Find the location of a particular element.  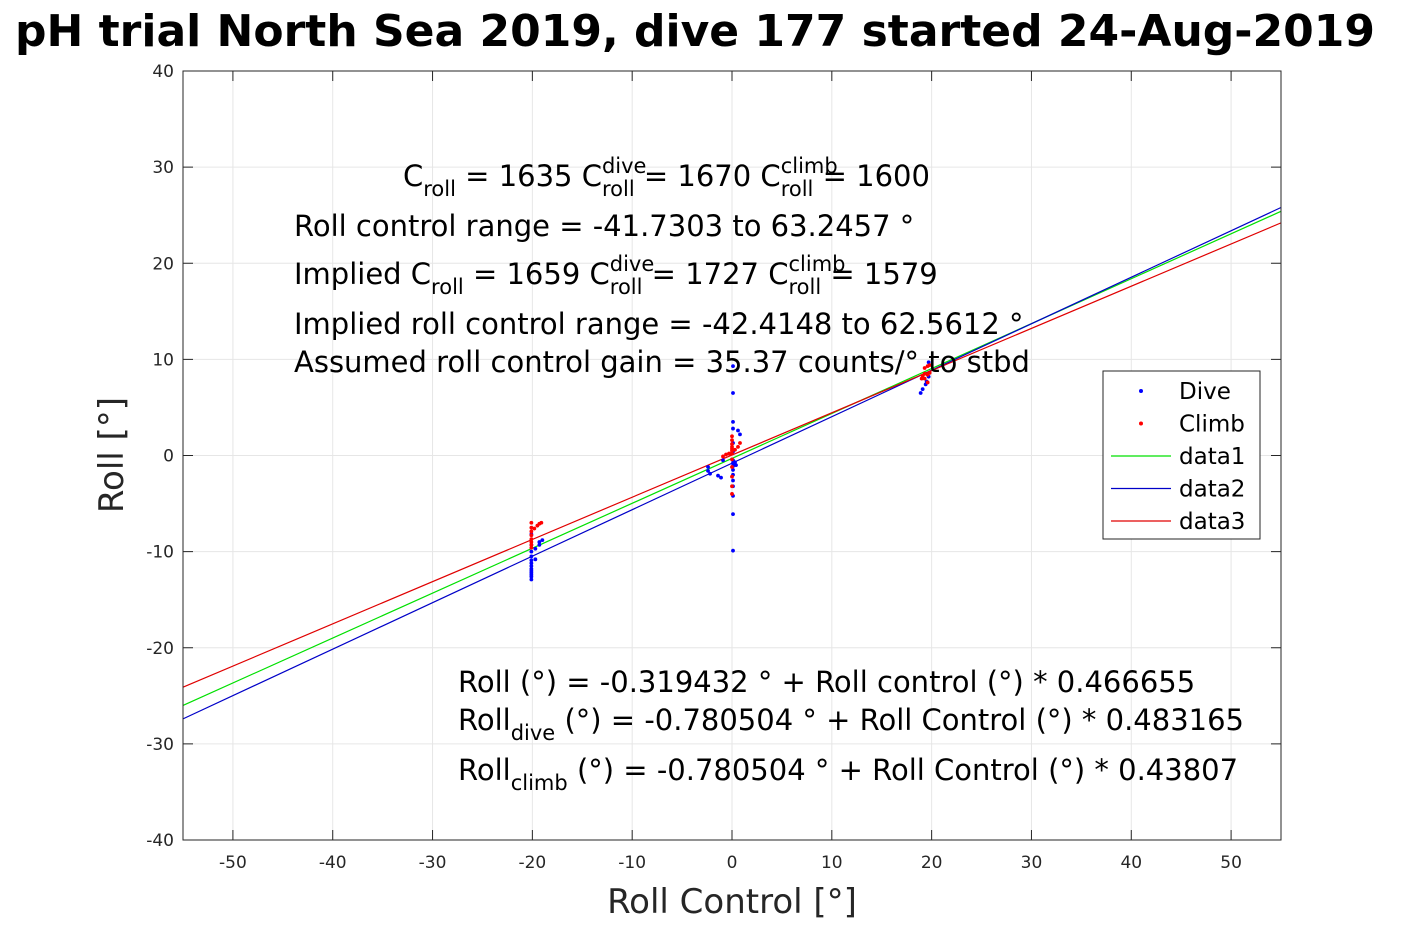

annotation-subscript: dive is located at coordinates (533, 733).